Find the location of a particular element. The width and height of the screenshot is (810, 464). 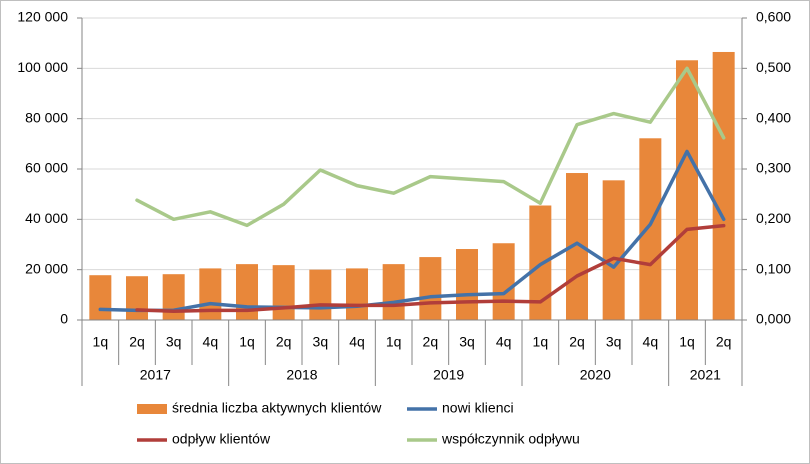

right-axis-tick-label: 0,200 is located at coordinates (773, 218).